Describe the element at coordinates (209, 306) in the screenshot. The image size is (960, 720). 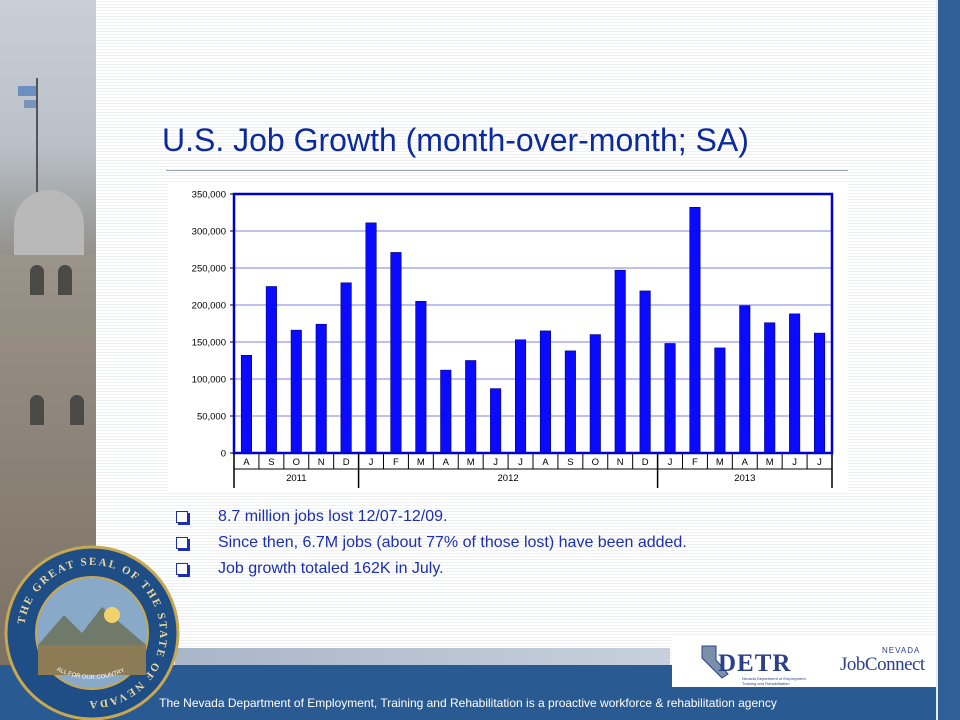
I see `y-tick-label: 200,000` at that location.